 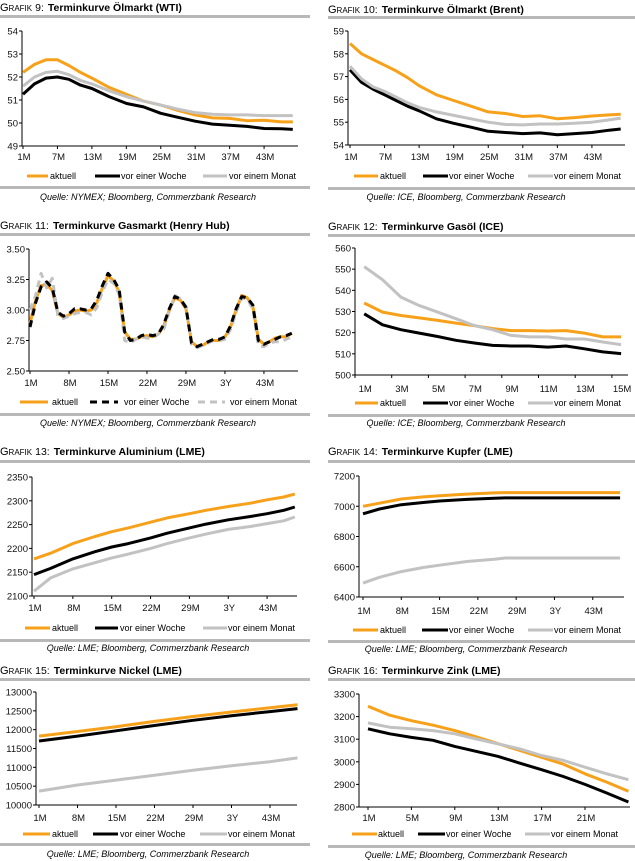 What do you see at coordinates (370, 671) in the screenshot?
I see `figure-number: 16:` at bounding box center [370, 671].